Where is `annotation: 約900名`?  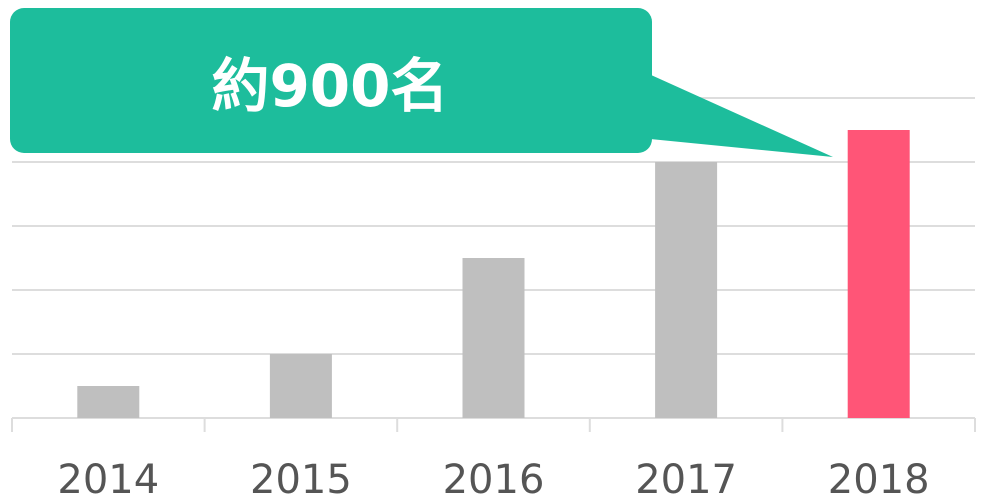
annotation: 約900名 is located at coordinates (329, 86).